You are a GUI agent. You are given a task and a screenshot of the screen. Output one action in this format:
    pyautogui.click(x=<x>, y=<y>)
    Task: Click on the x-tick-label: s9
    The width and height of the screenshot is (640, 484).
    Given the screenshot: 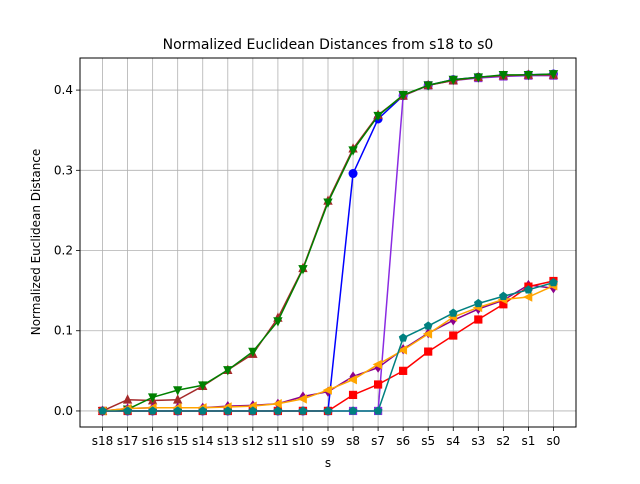 What is the action you would take?
    pyautogui.click(x=328, y=441)
    